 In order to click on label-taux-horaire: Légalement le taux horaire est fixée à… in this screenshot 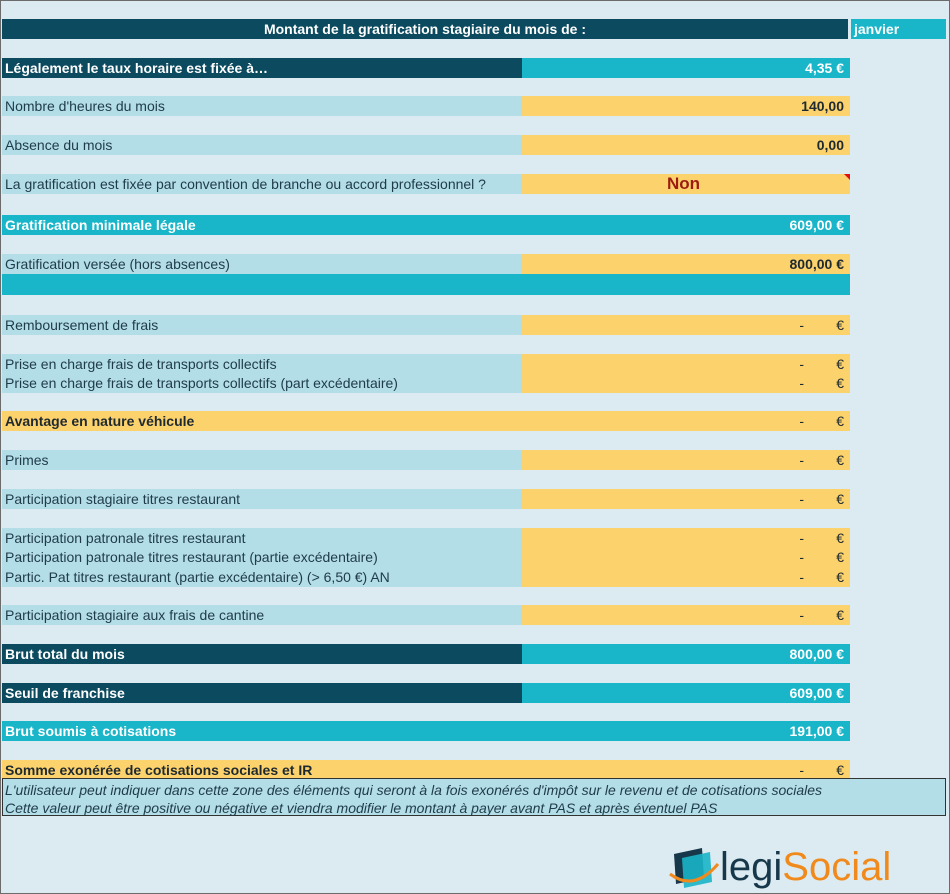, I will do `click(262, 68)`.